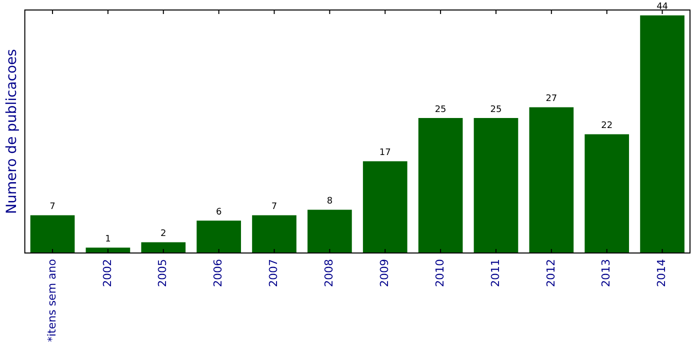  I want to click on x-tick-label: 2012, so click(551, 273).